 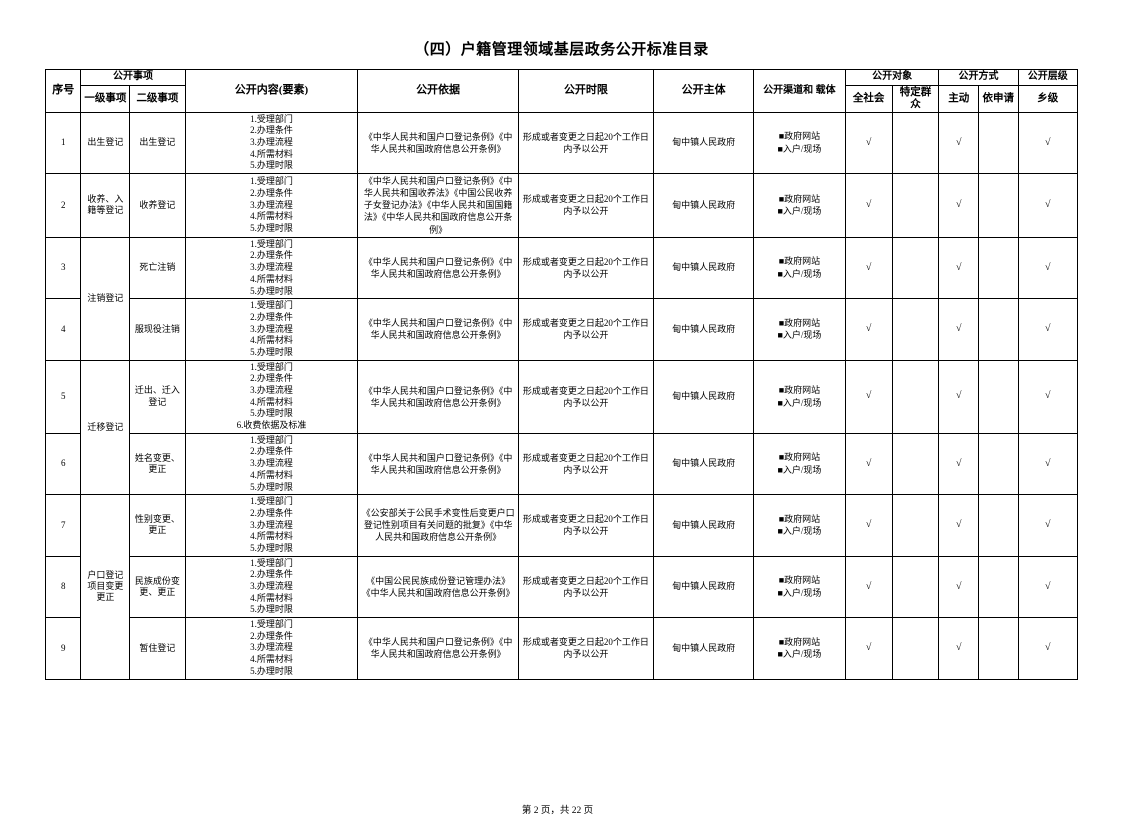 What do you see at coordinates (998, 98) in the screenshot?
I see `header-method-request: 依申请` at bounding box center [998, 98].